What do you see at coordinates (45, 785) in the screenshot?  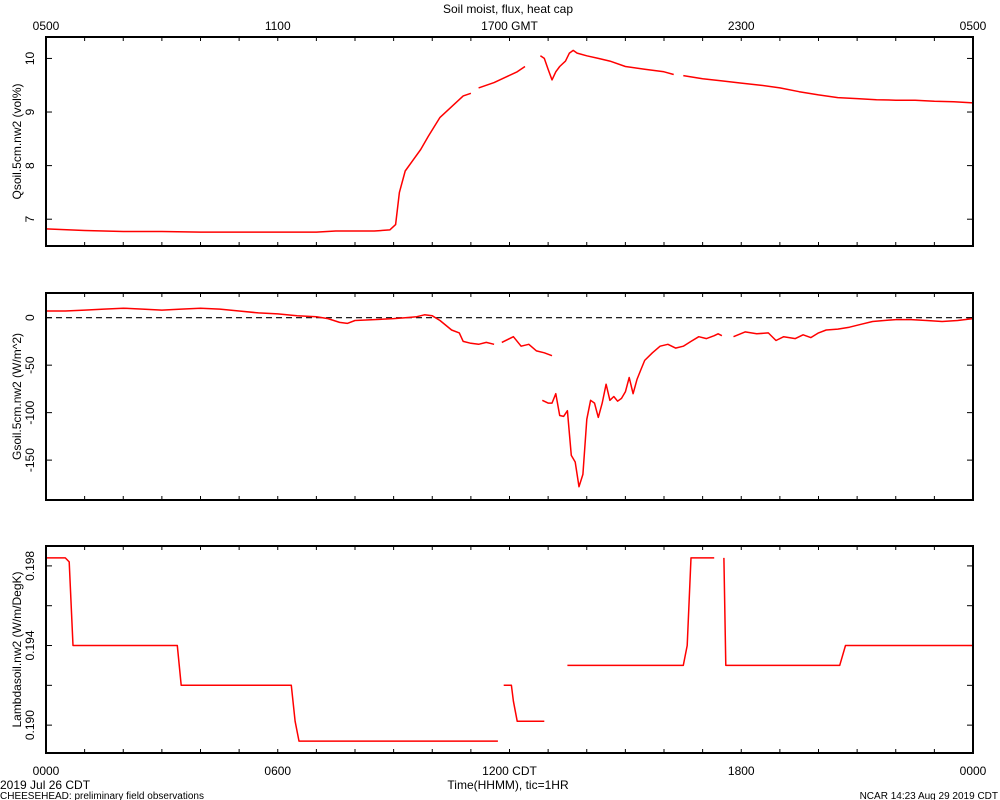 I see `footer-date: 2019 Jul 26 CDT` at bounding box center [45, 785].